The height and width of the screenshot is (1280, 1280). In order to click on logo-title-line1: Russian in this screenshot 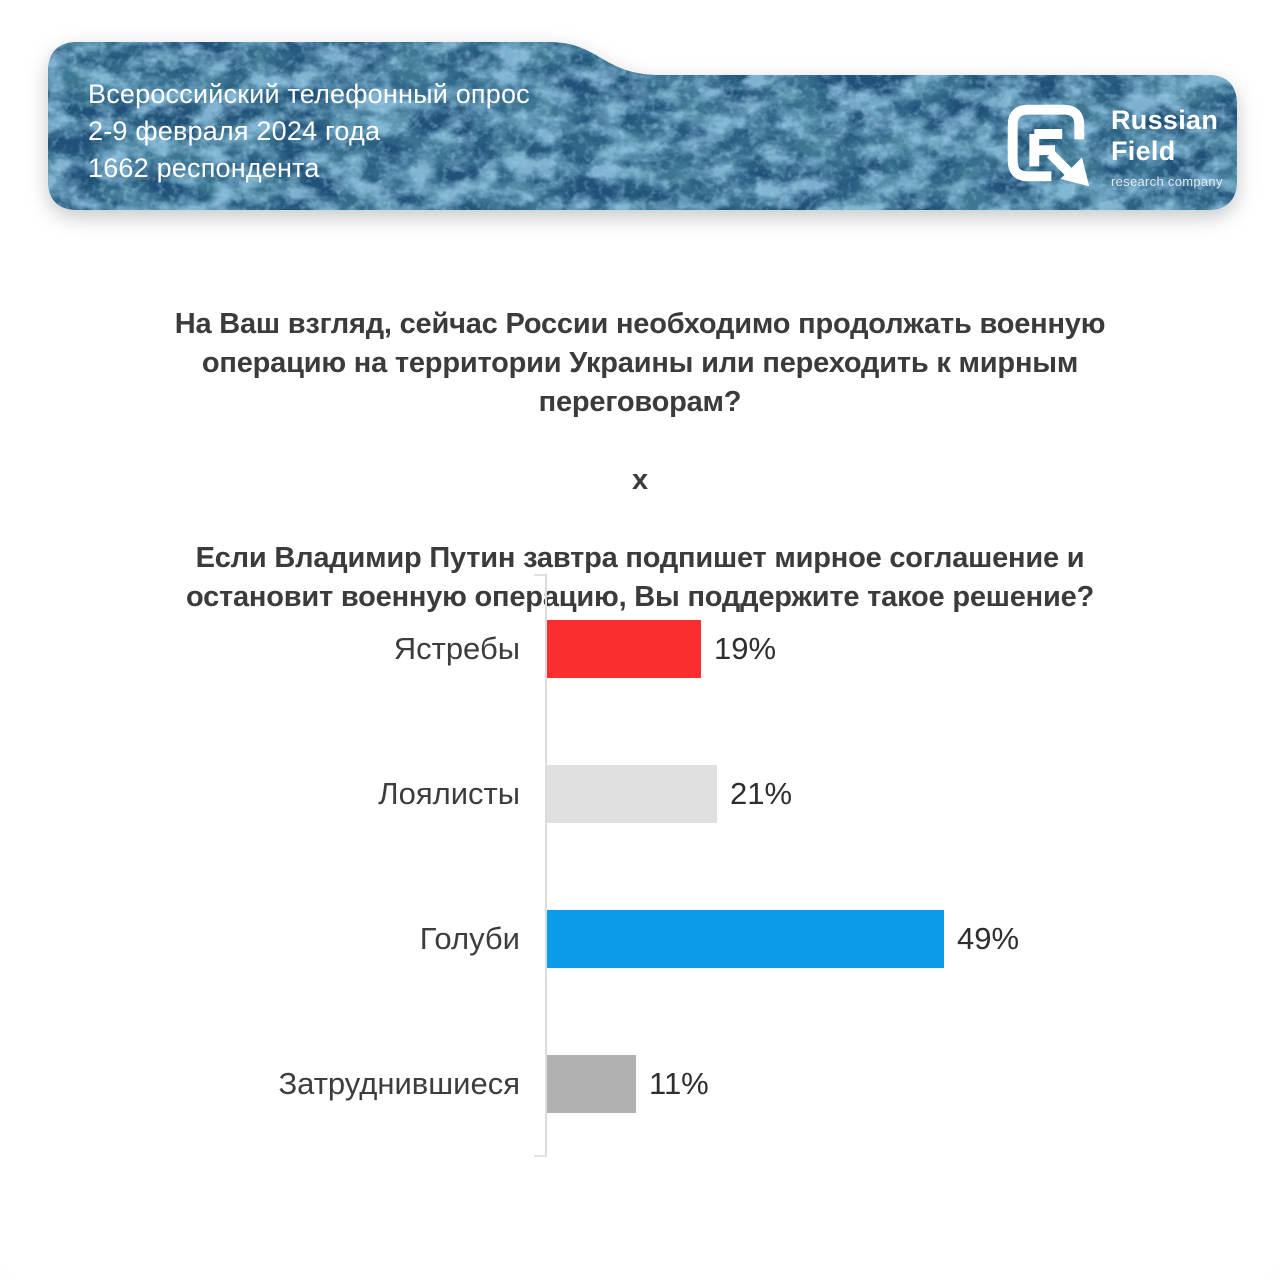, I will do `click(1165, 120)`.